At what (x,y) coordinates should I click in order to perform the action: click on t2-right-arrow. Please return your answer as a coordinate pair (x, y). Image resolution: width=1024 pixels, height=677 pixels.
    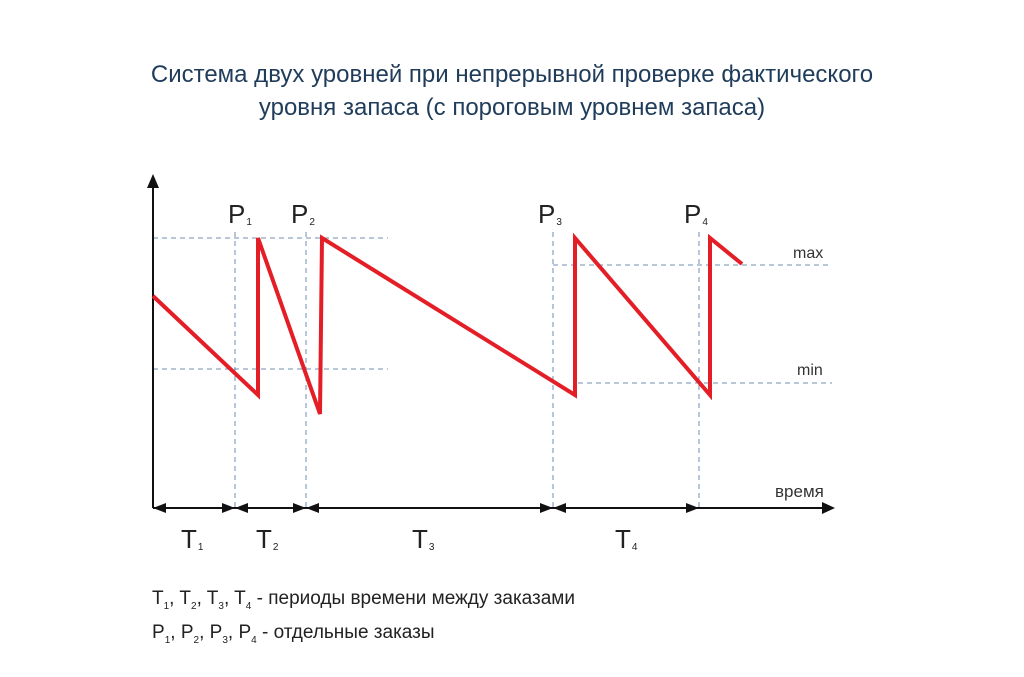
    Looking at the image, I should click on (299, 508).